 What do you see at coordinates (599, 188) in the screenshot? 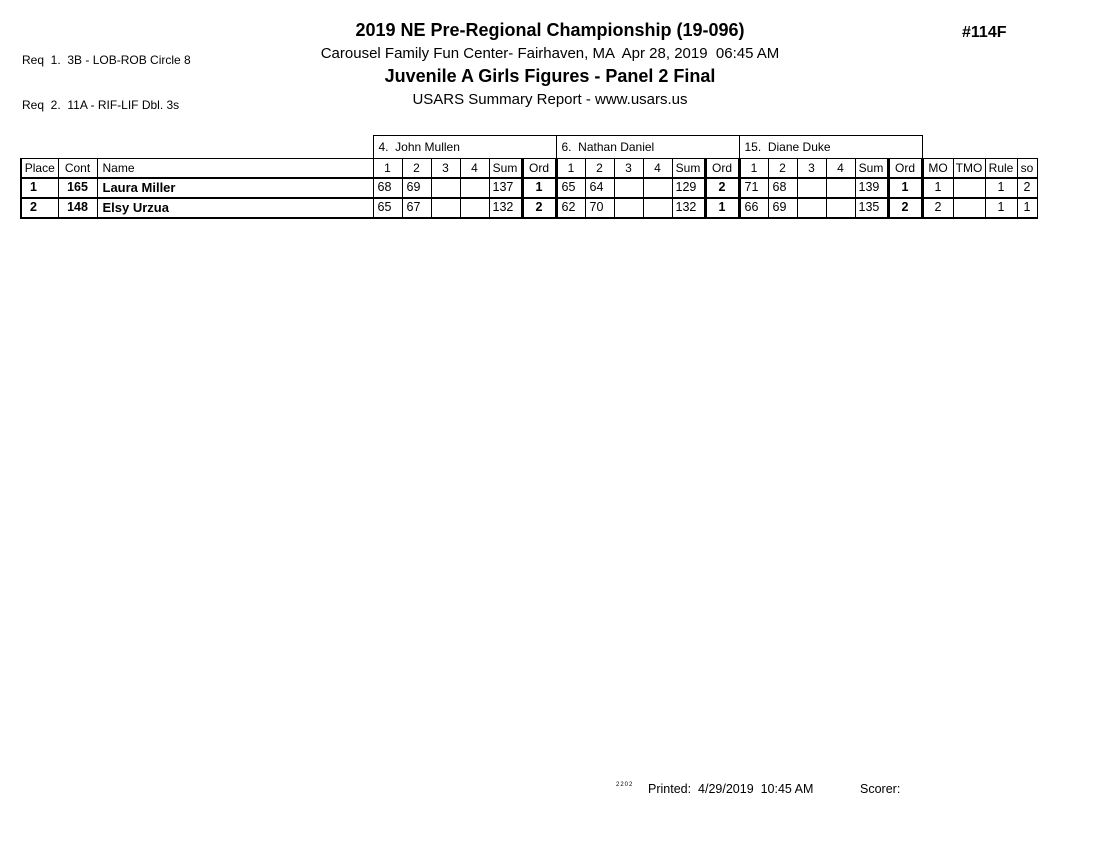
I see `judge2-trial2-score: 64` at bounding box center [599, 188].